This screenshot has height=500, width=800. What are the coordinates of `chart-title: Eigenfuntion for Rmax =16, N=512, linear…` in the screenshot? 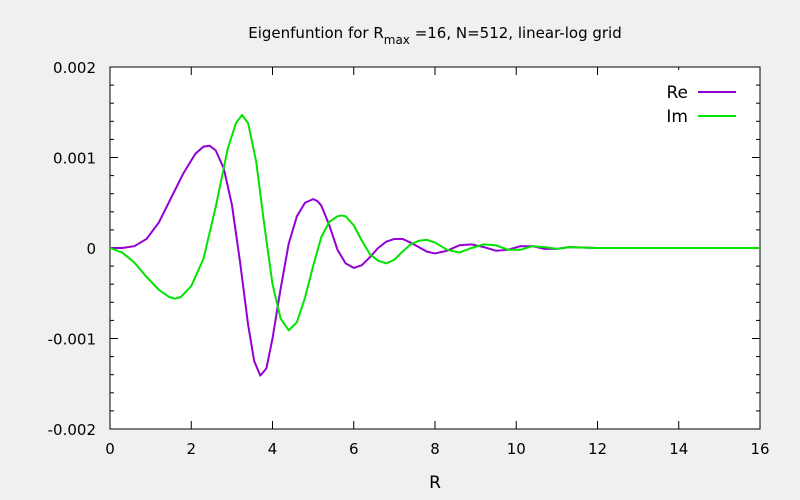 It's located at (434, 35).